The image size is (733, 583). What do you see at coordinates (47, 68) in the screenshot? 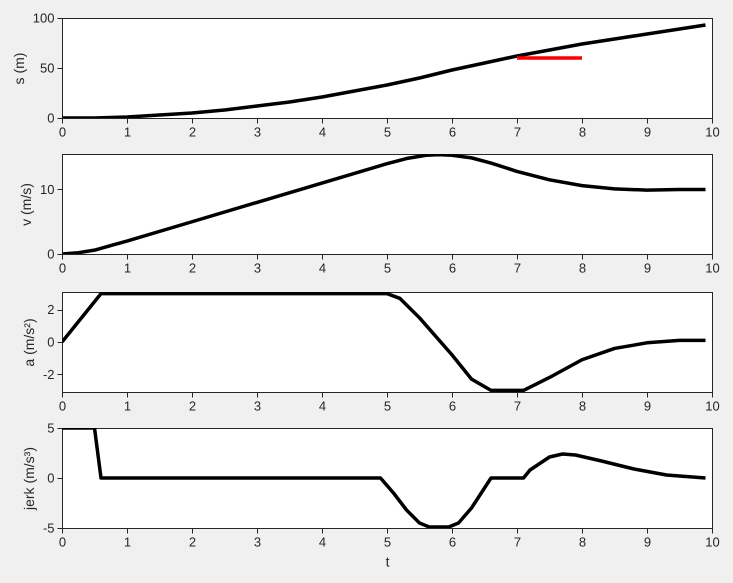
I see `y-tick-label: 50` at bounding box center [47, 68].